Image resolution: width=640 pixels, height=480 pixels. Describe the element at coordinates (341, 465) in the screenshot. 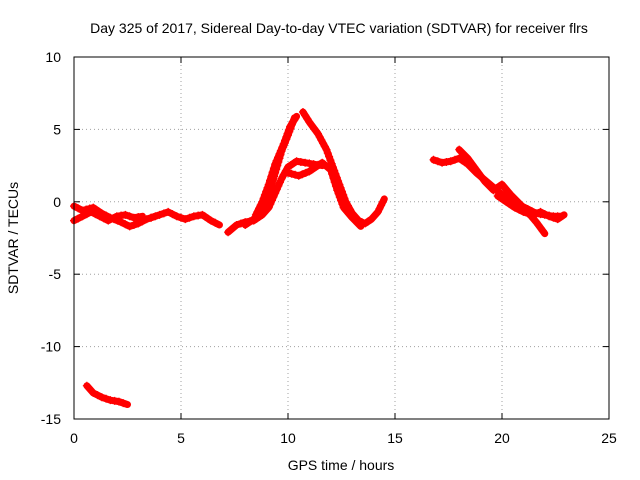

I see `x-axis-label: GPS time / hours` at that location.